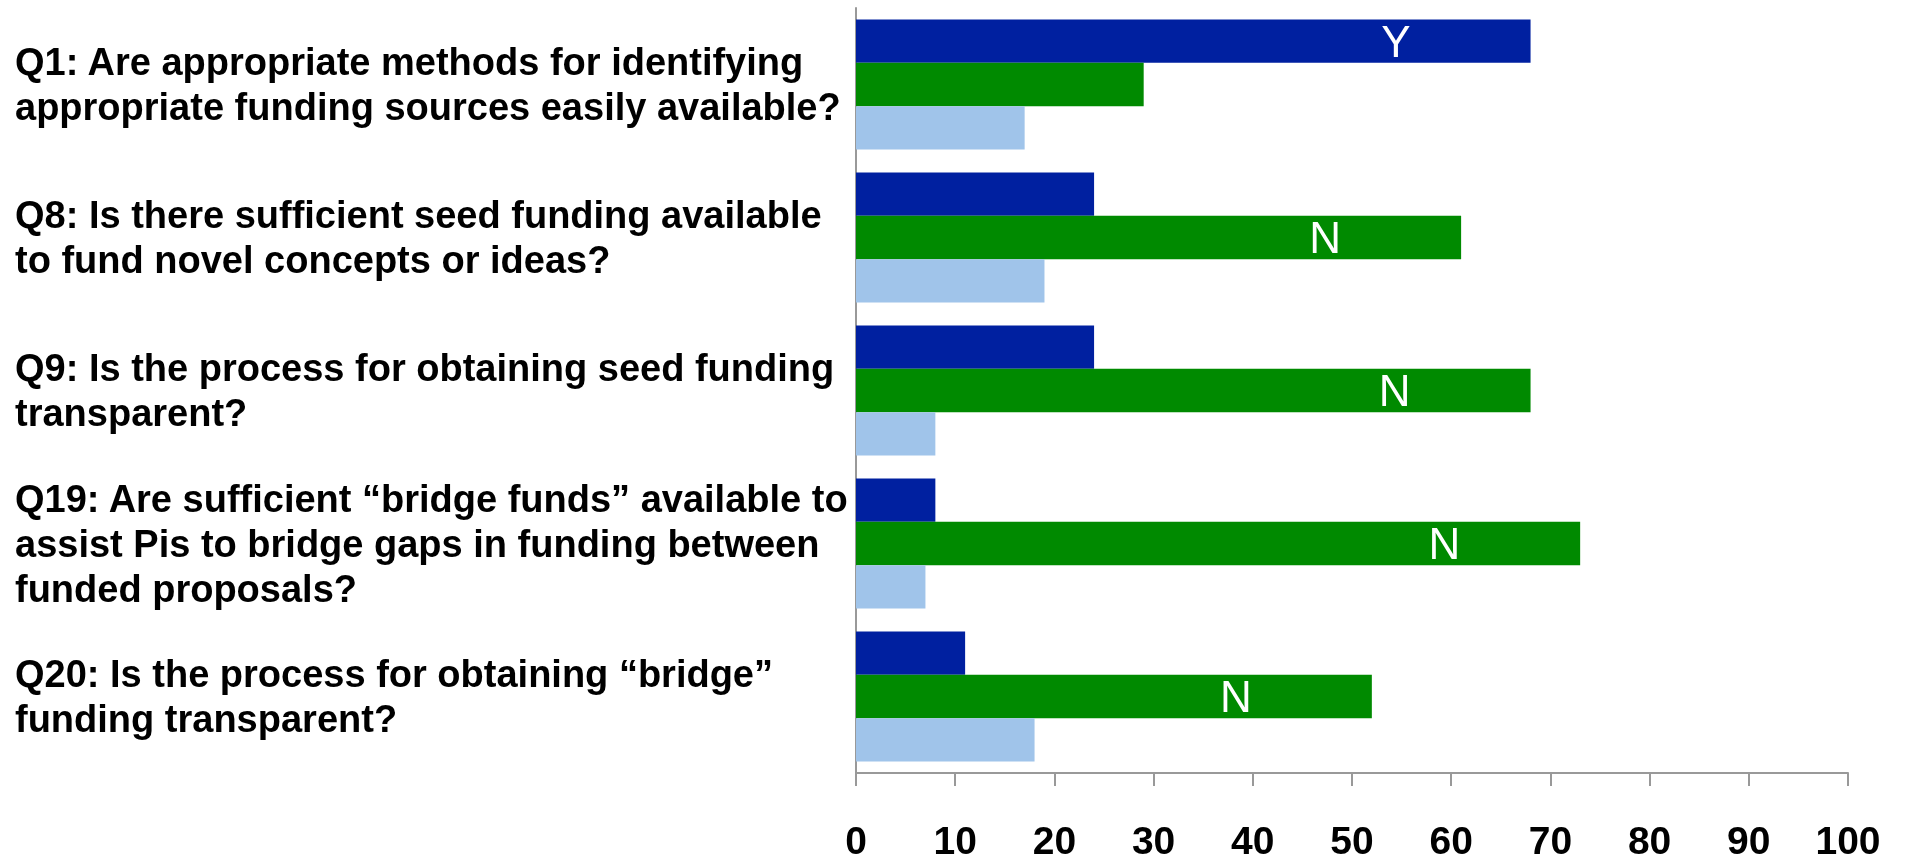 This screenshot has height=863, width=1913. Describe the element at coordinates (1550, 840) in the screenshot. I see `x-tick-label: 70` at that location.